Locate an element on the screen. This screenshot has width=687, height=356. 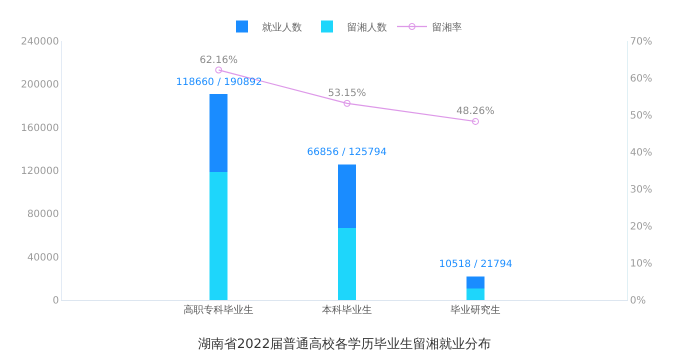
y-tick-label: 160000 is located at coordinates (39, 128).